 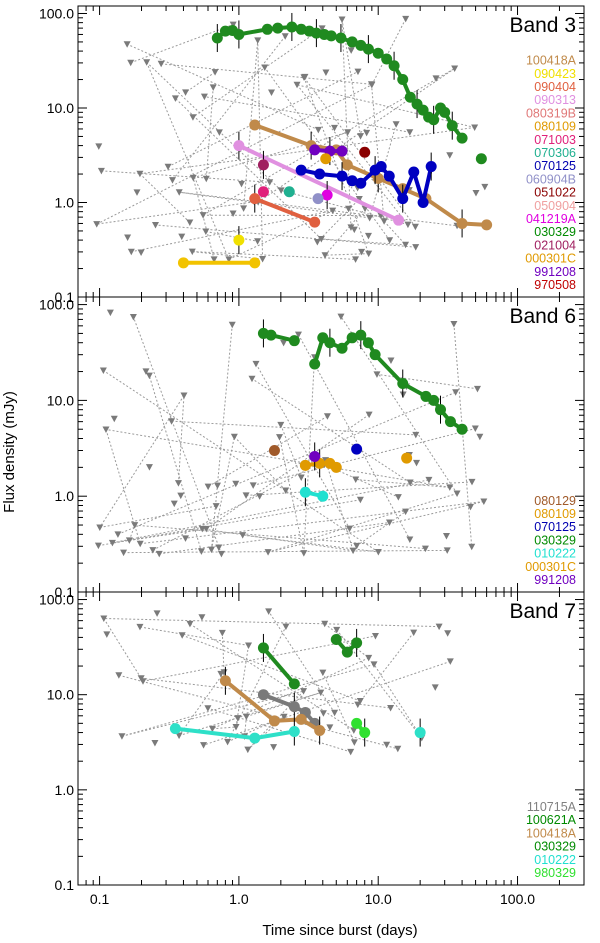 I want to click on series-line-100621A, so click(x=278, y=666).